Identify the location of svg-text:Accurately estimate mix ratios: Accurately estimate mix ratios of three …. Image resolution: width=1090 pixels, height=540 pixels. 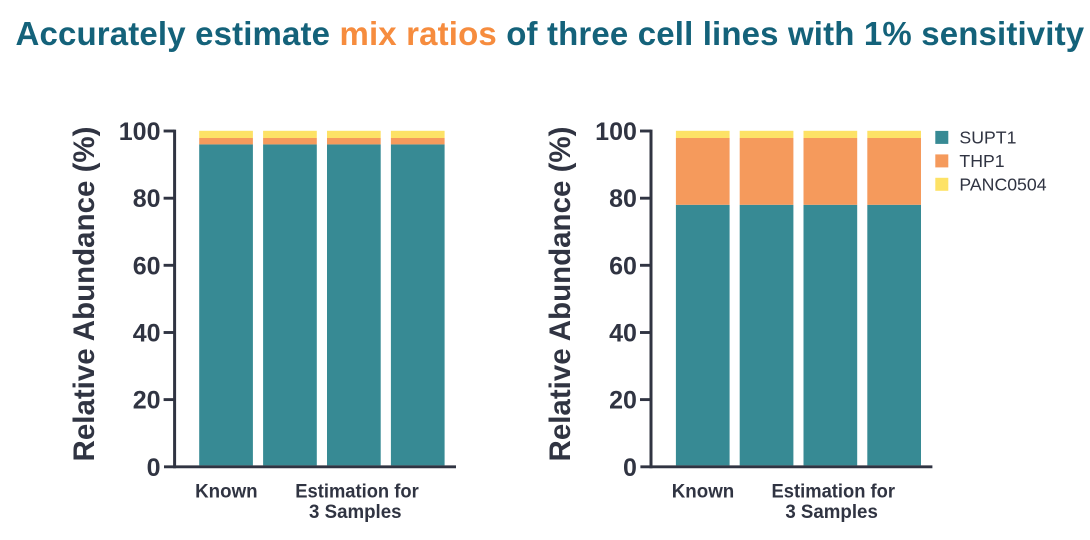
(550, 33).